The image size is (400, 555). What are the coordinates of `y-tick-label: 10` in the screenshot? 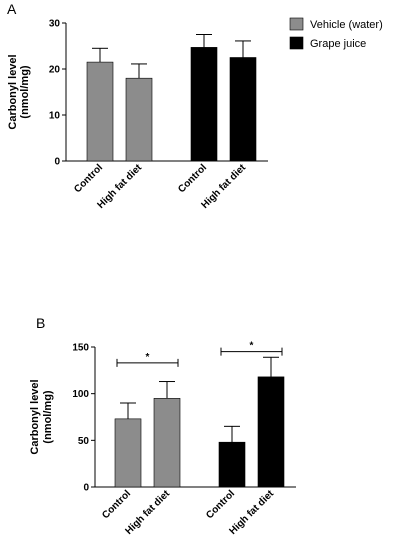 It's located at (55, 116).